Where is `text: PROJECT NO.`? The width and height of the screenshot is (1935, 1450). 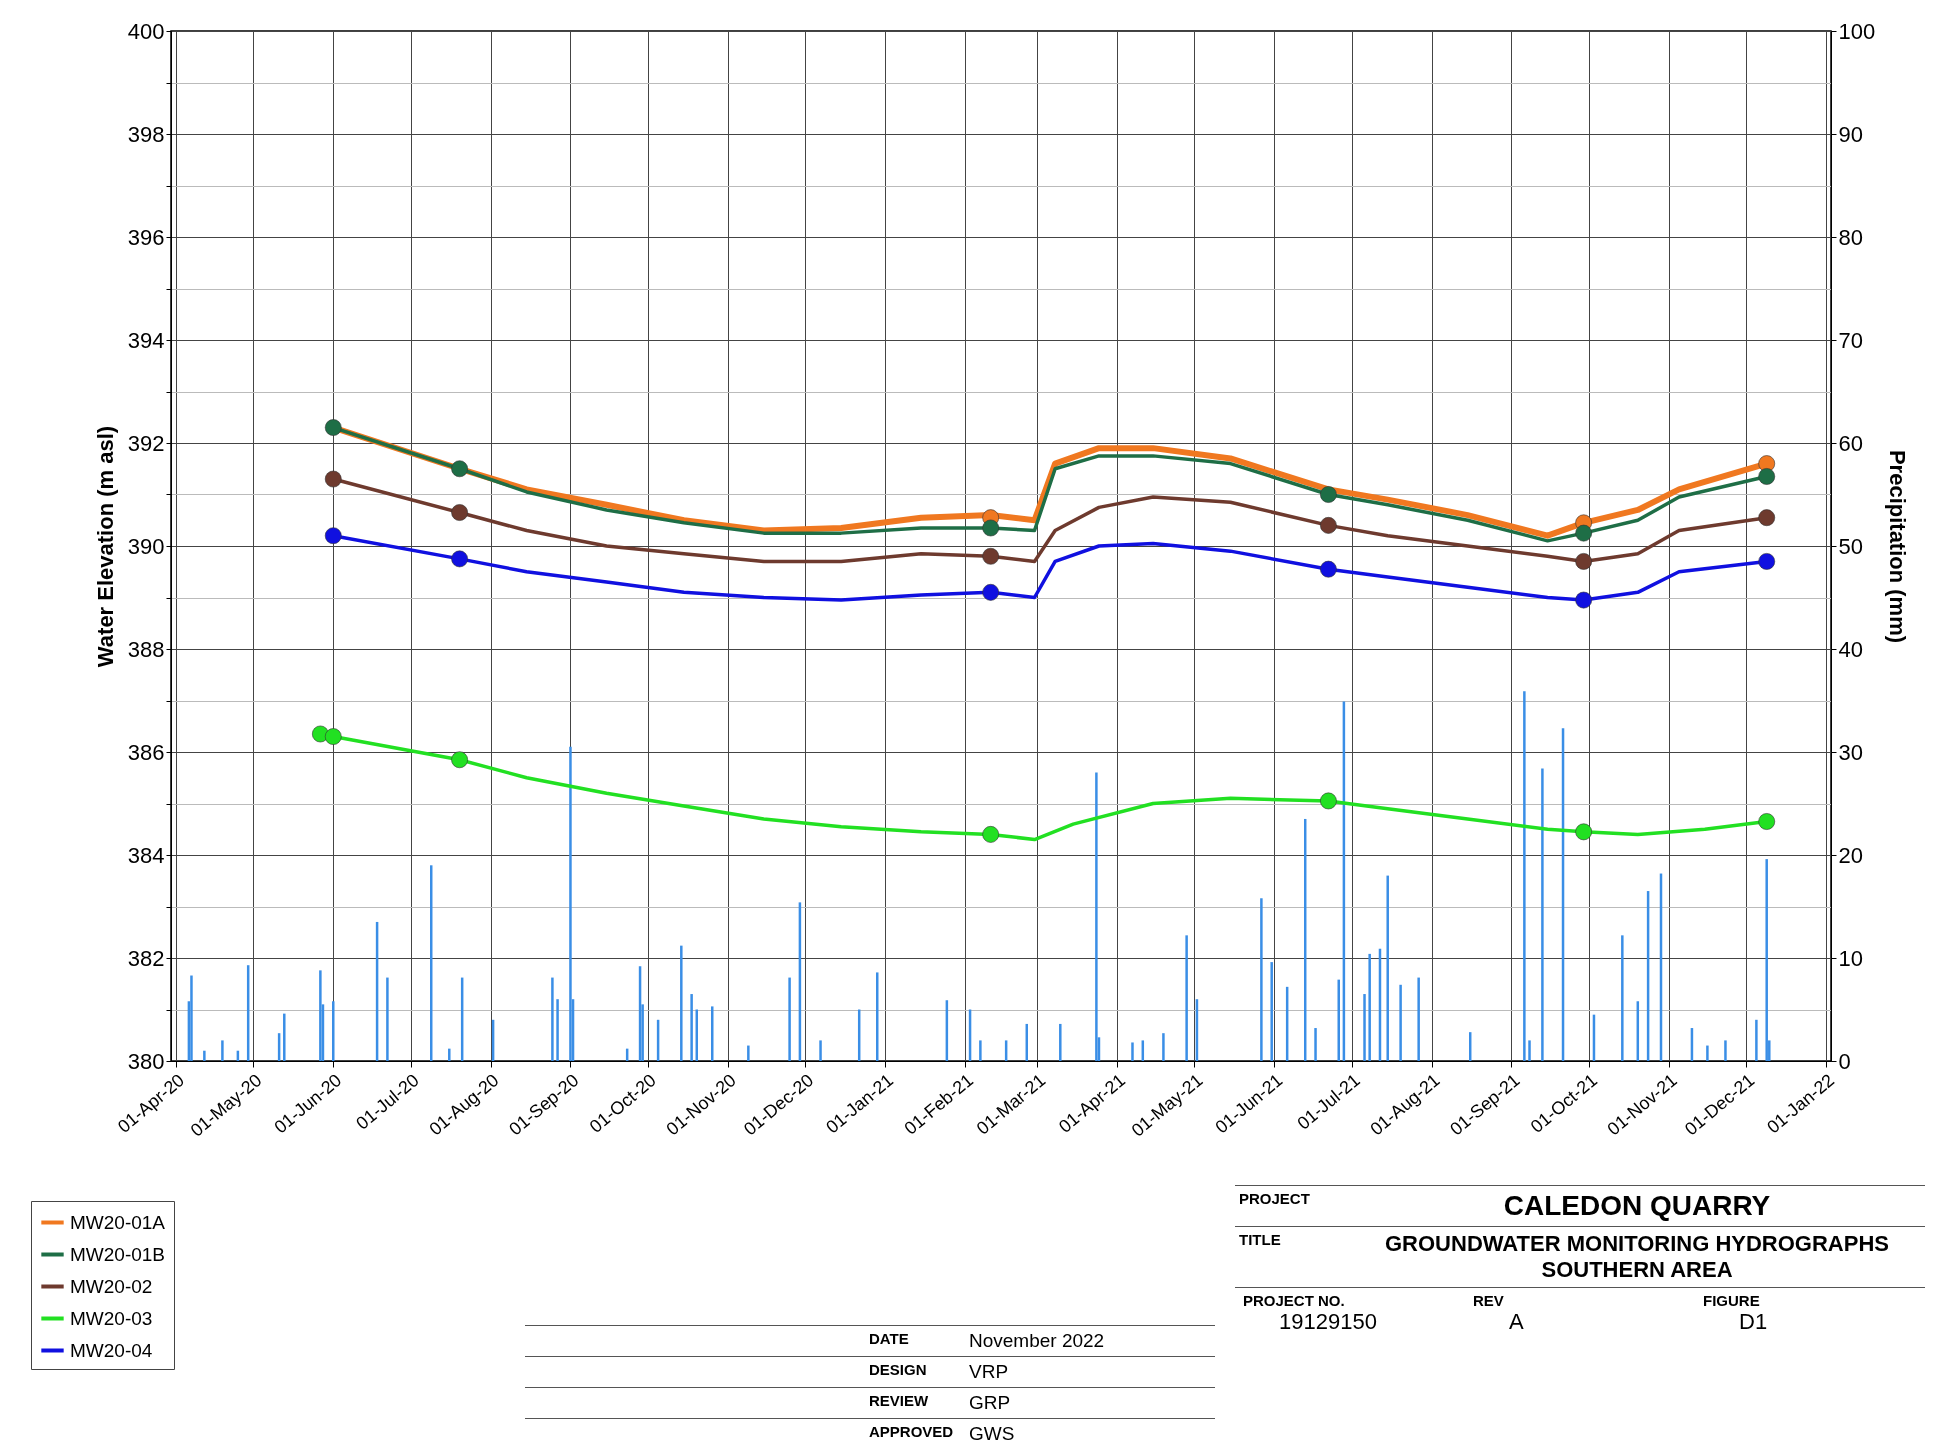 text: PROJECT NO. is located at coordinates (1294, 1300).